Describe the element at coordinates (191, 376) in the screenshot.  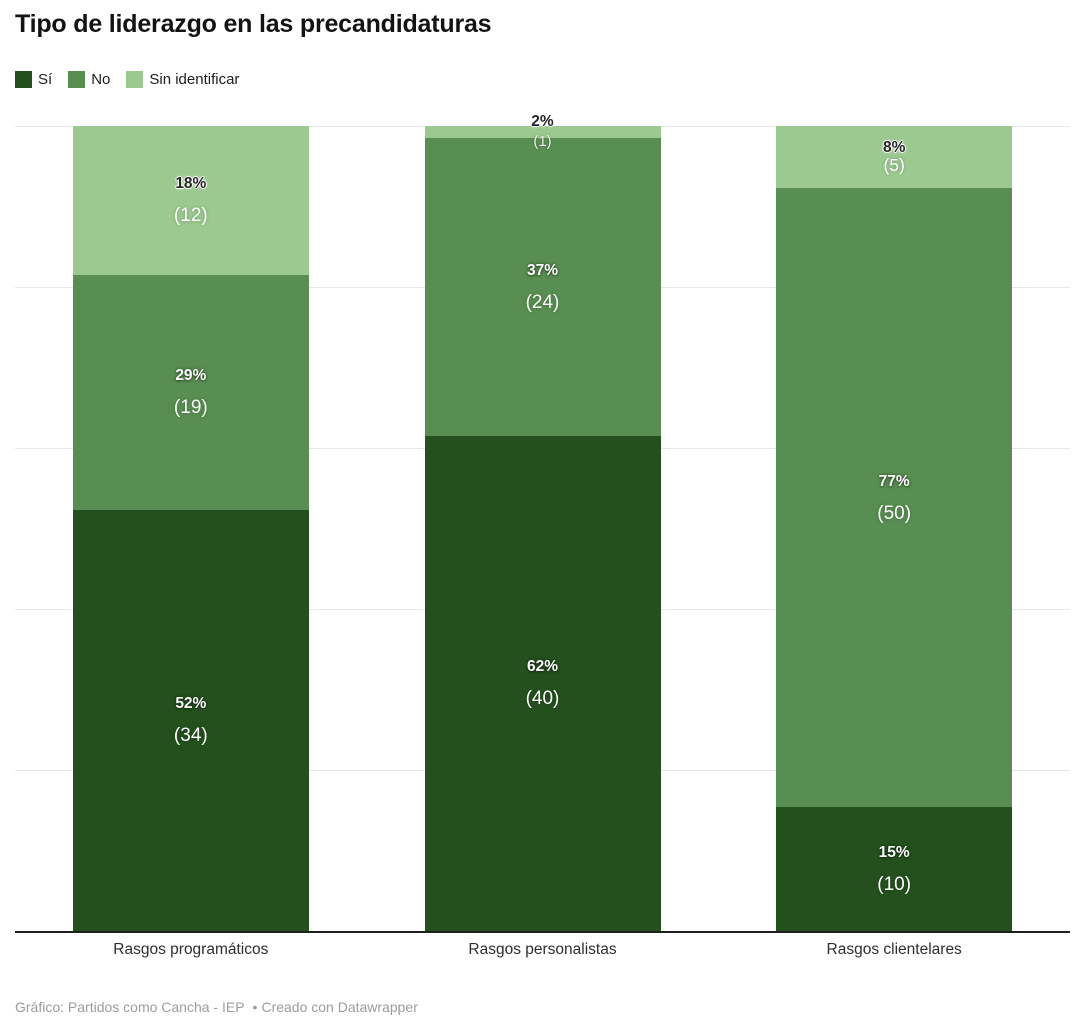
I see `percent-label: 29%` at that location.